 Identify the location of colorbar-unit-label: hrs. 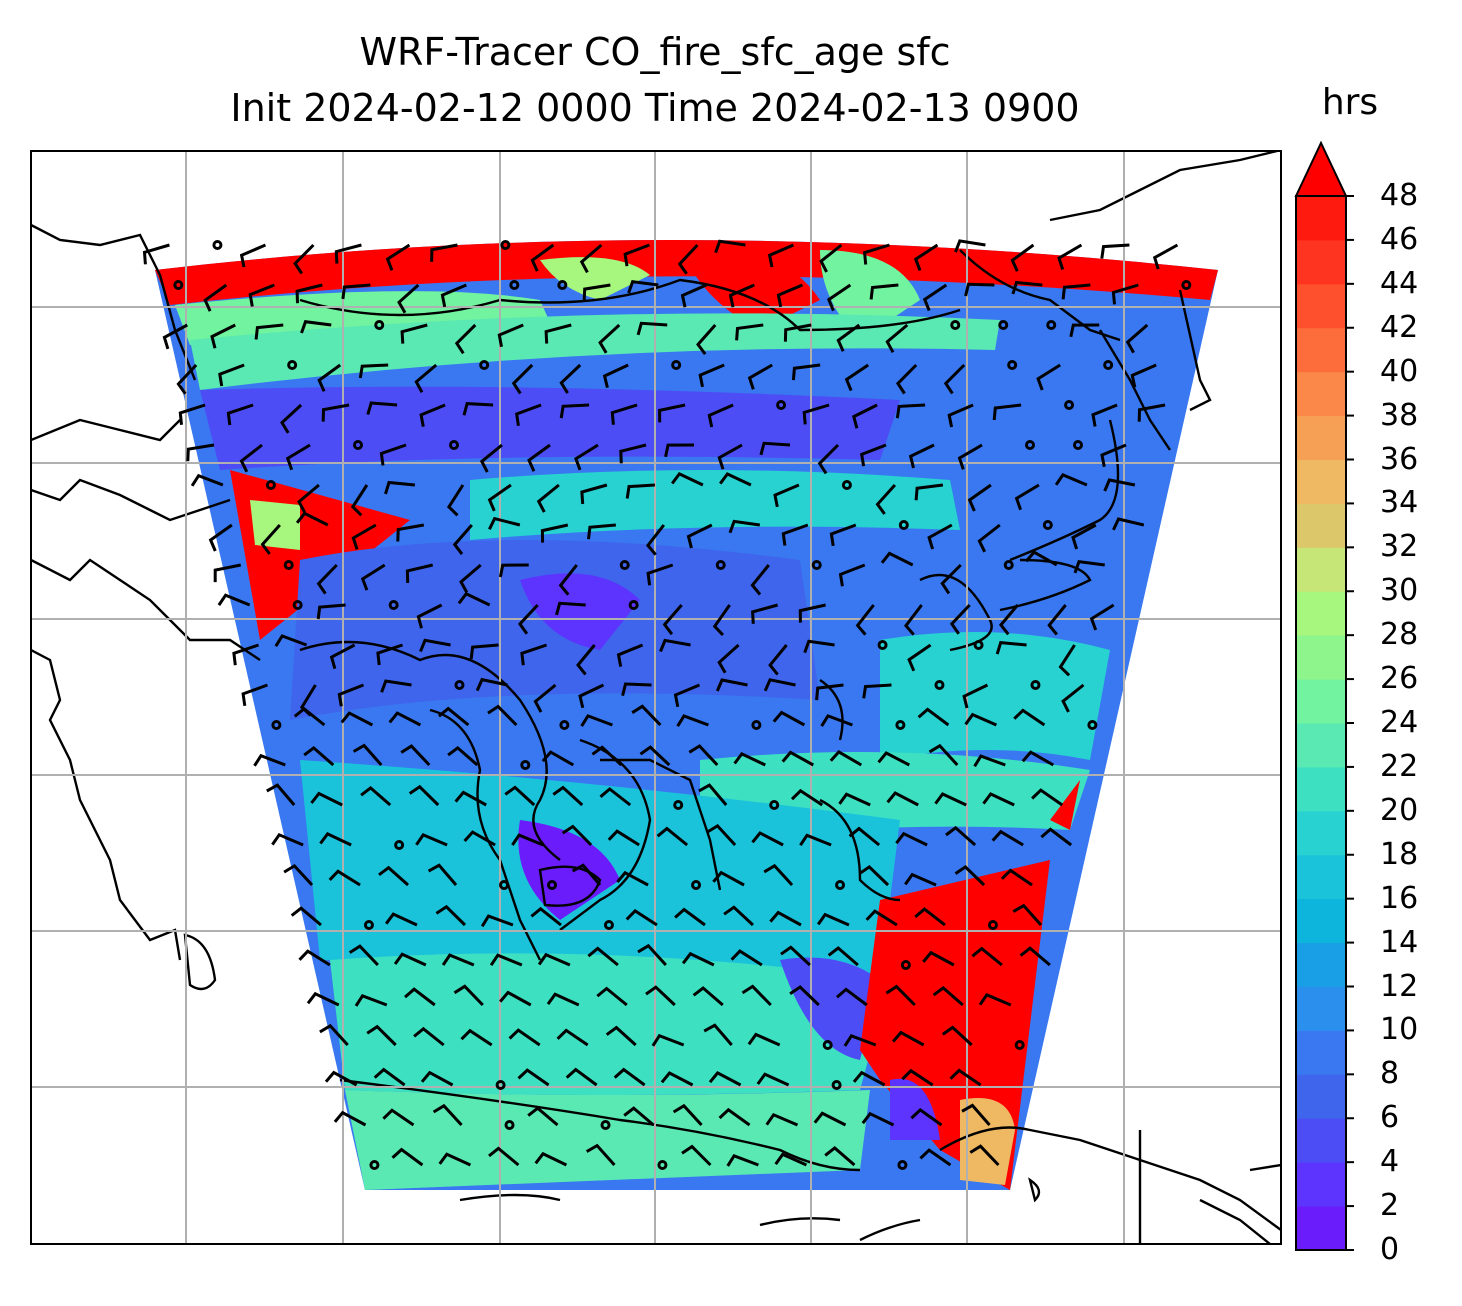
(1350, 102).